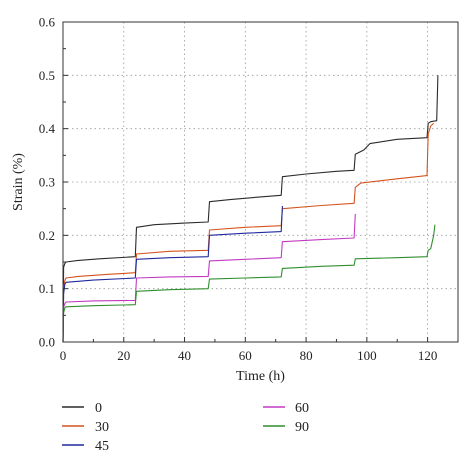  Describe the element at coordinates (18, 182) in the screenshot. I see `y-axis-label: Strain (%)` at that location.